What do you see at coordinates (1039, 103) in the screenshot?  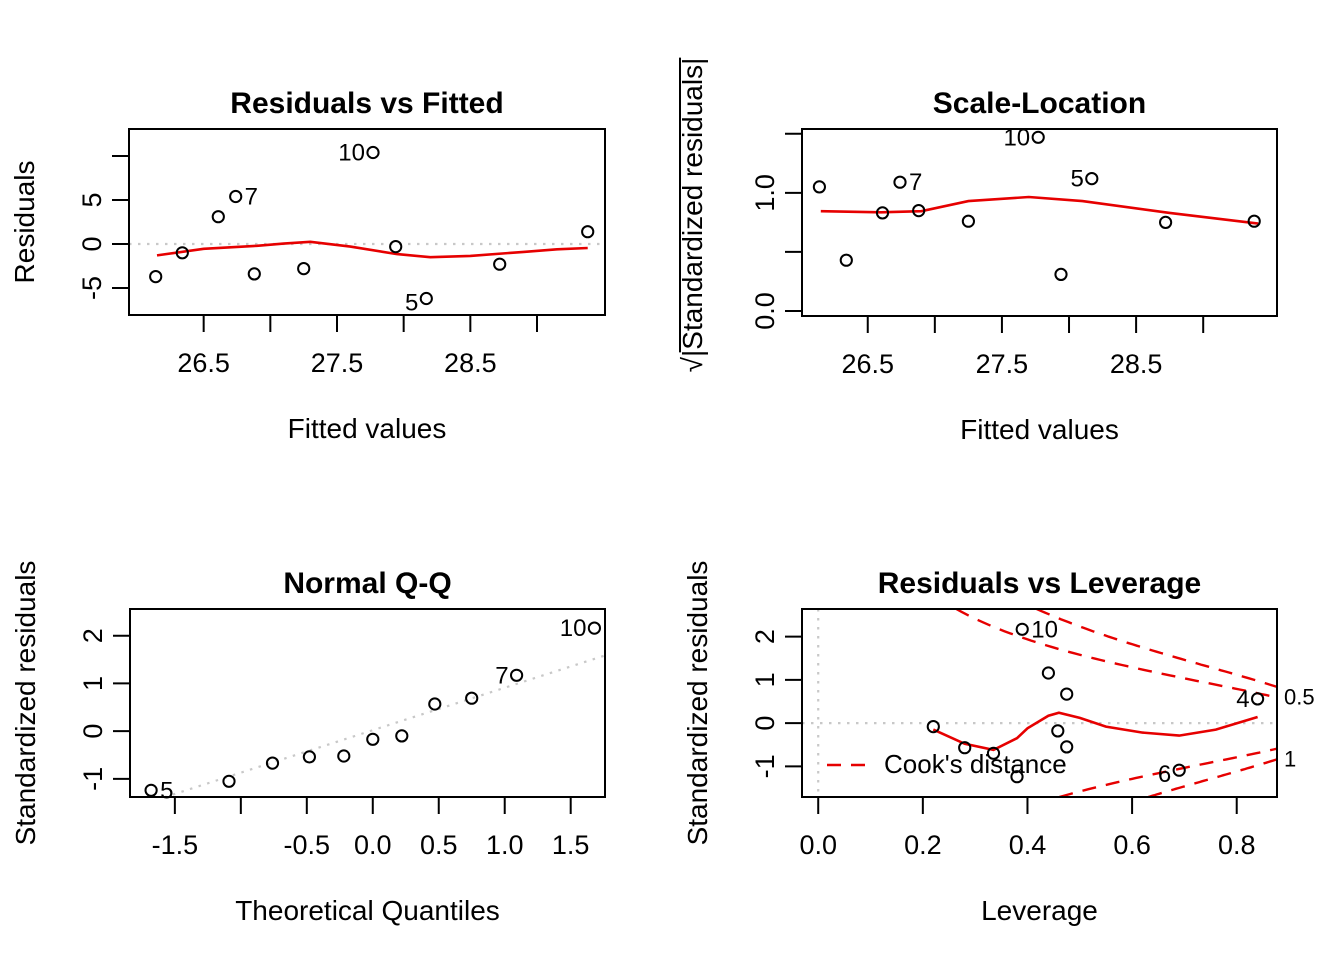 I see `panel-title: Scale-Location` at bounding box center [1039, 103].